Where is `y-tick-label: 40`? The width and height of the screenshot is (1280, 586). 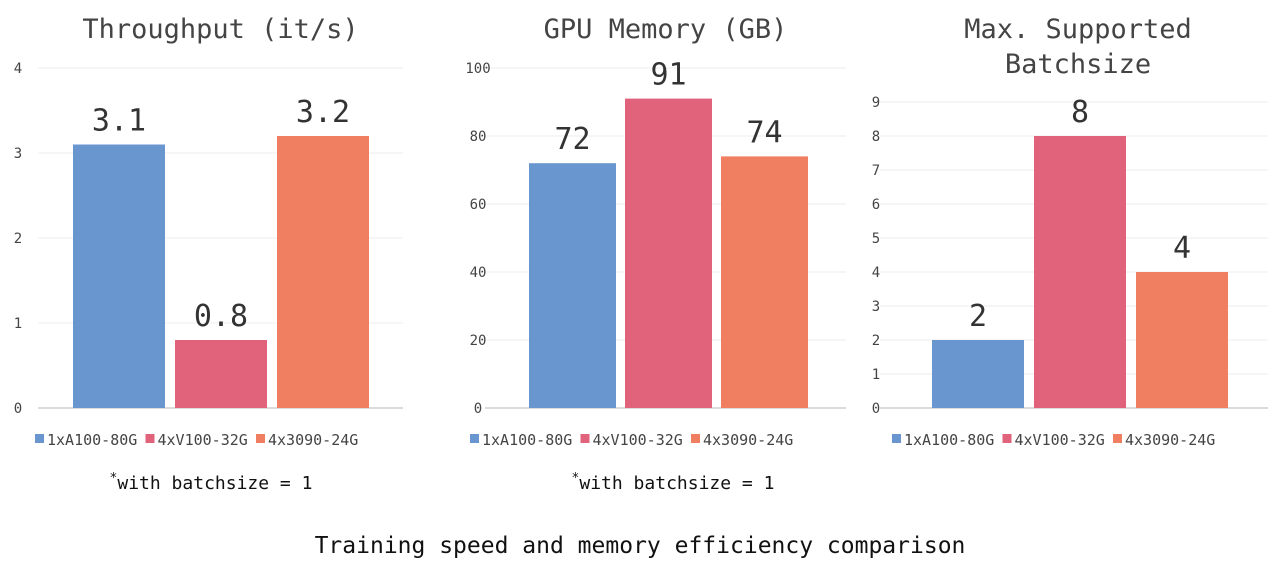 y-tick-label: 40 is located at coordinates (478, 273).